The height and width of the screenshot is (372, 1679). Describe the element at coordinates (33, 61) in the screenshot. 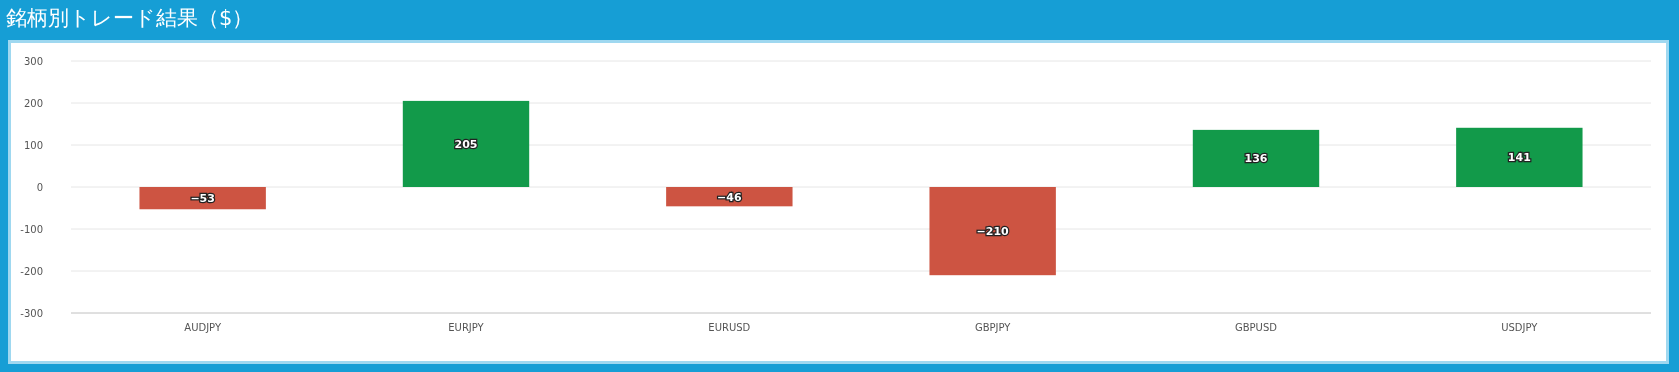

I see `y-tick-label: 300` at that location.